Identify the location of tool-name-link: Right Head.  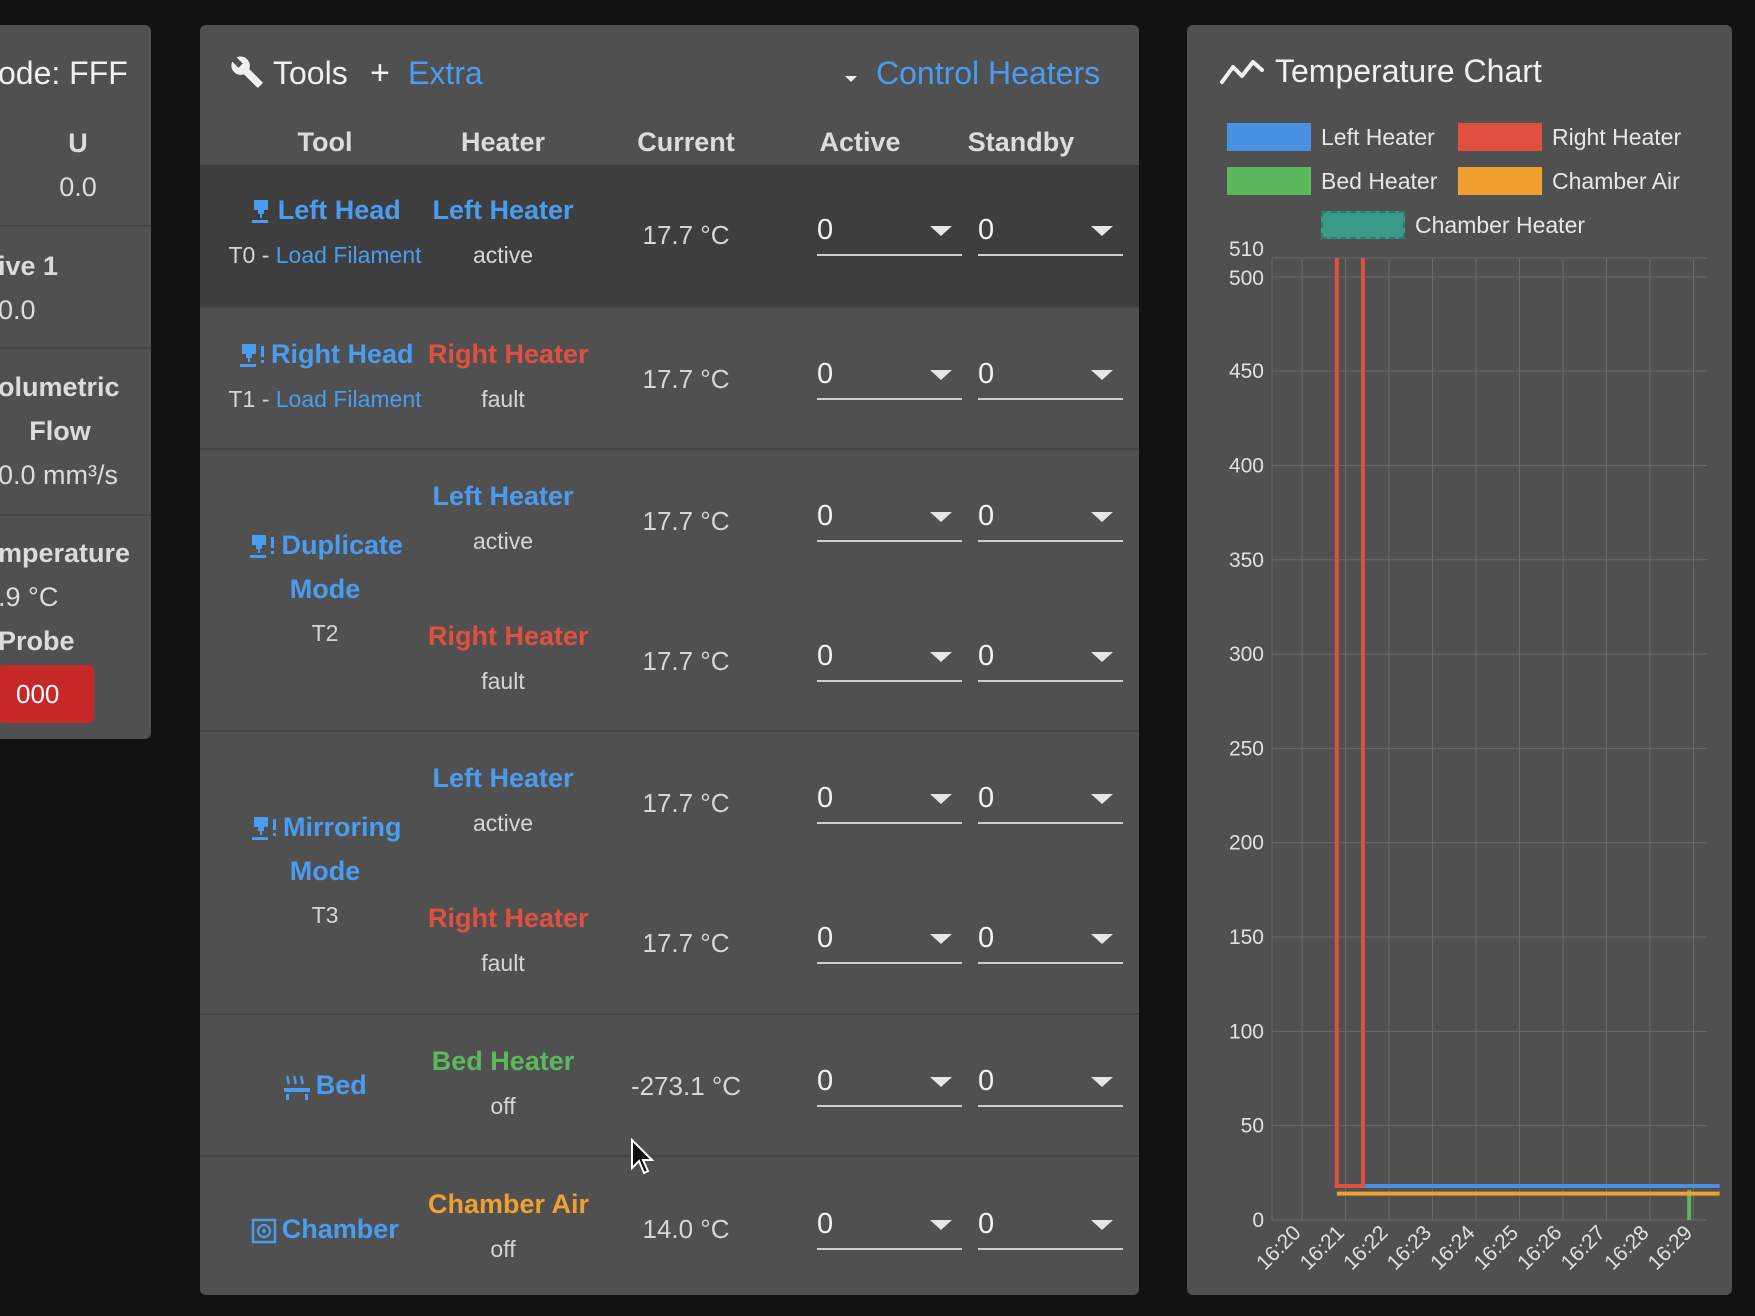
(342, 354).